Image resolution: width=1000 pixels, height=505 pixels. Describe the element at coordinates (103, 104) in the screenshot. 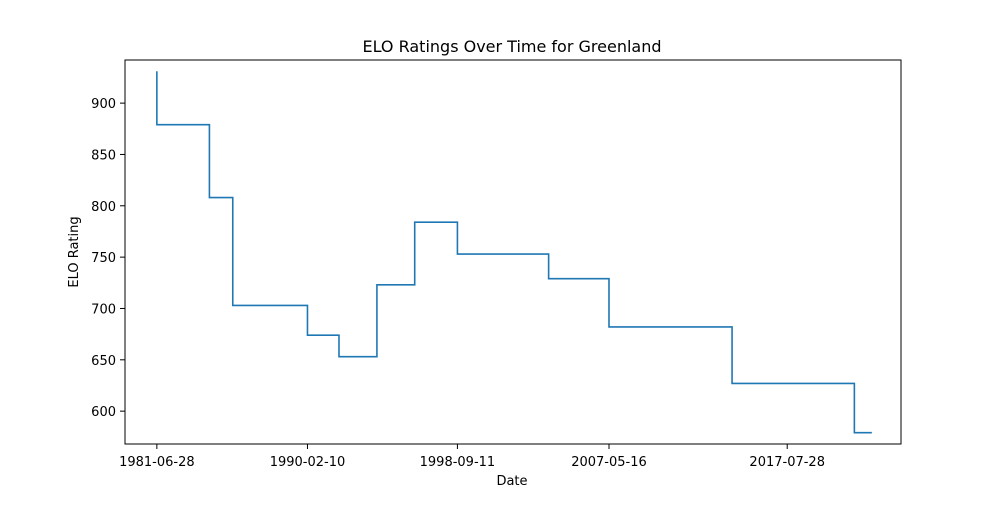

I see `y-tick-label: 900` at that location.